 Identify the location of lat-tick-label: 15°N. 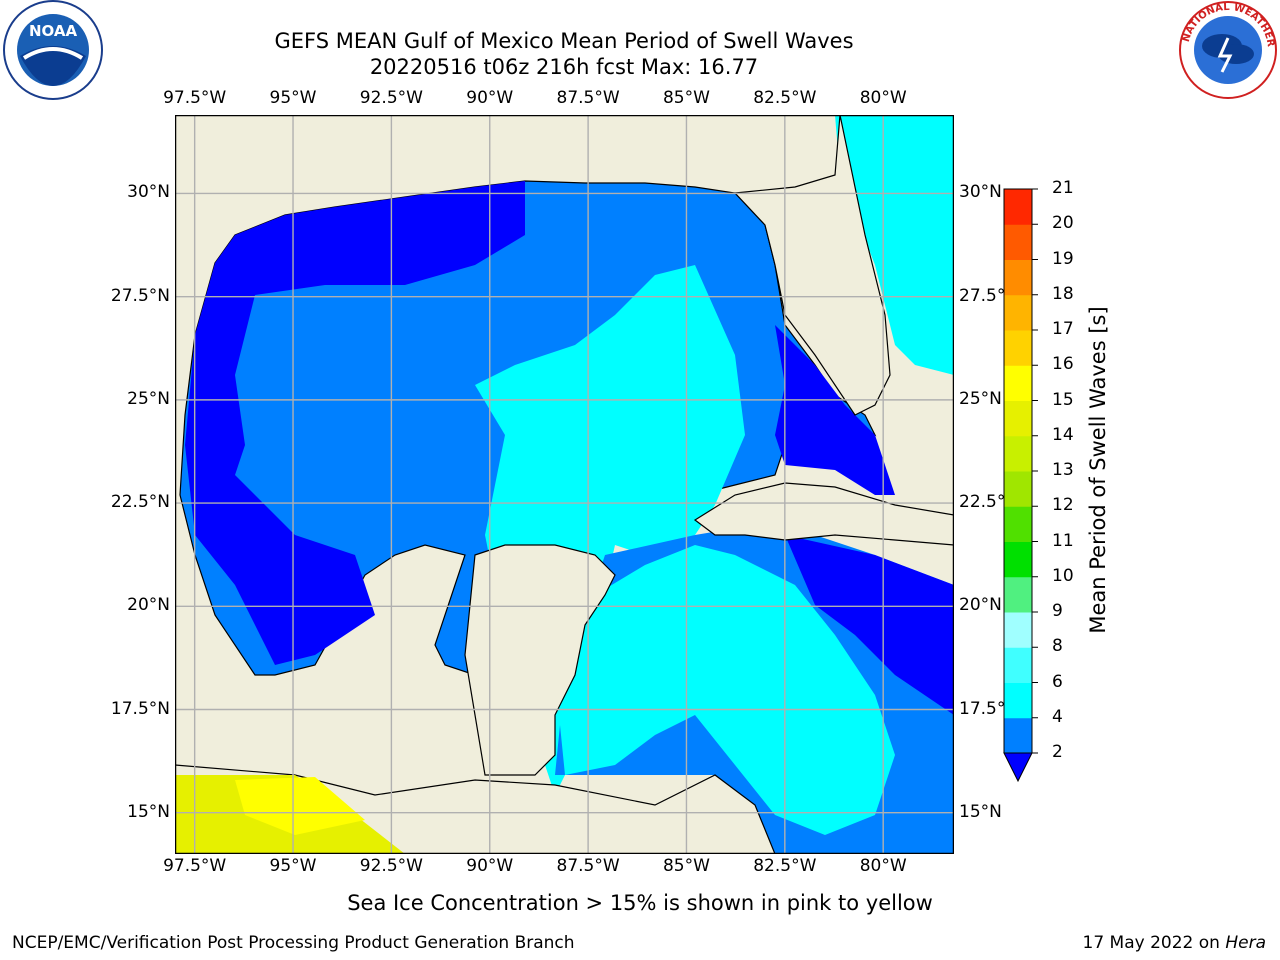
(148, 811).